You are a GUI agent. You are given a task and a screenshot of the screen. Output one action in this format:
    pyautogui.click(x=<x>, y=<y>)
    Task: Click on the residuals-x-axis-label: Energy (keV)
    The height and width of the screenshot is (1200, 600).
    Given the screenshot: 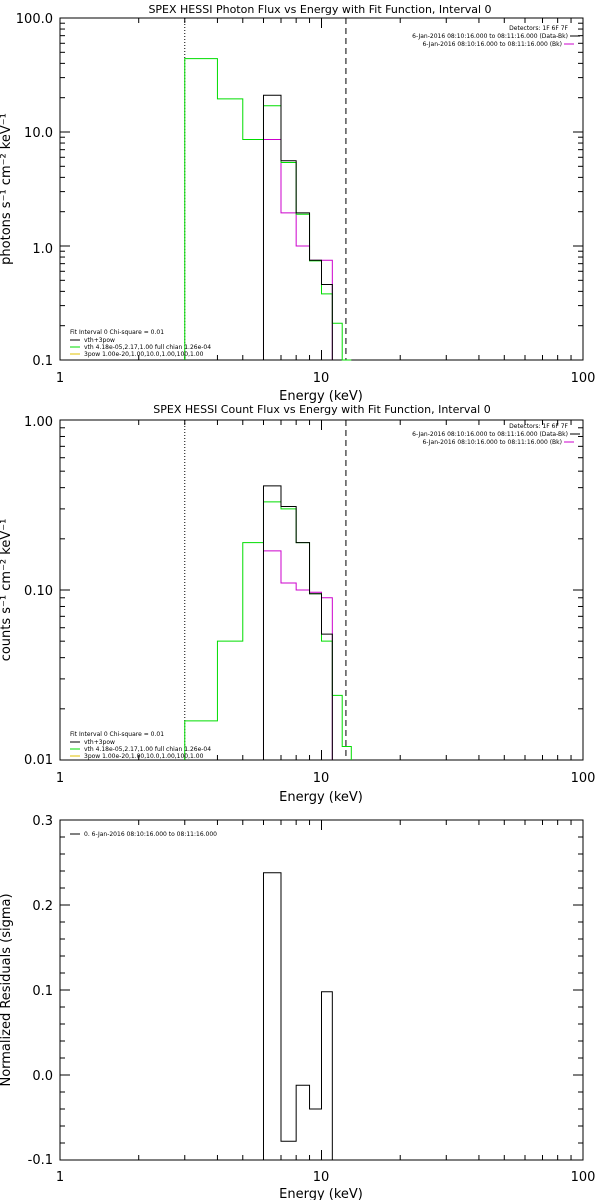 What is the action you would take?
    pyautogui.click(x=321, y=1193)
    